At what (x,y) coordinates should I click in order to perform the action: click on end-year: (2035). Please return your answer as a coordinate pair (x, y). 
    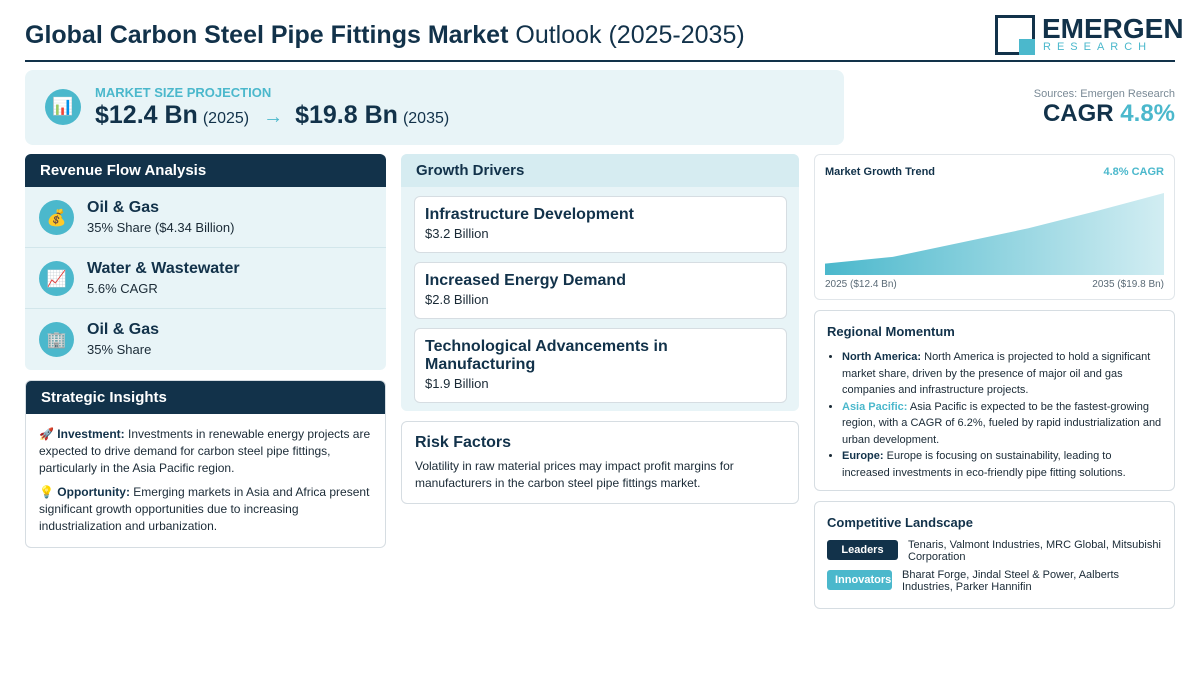
    Looking at the image, I should click on (426, 118).